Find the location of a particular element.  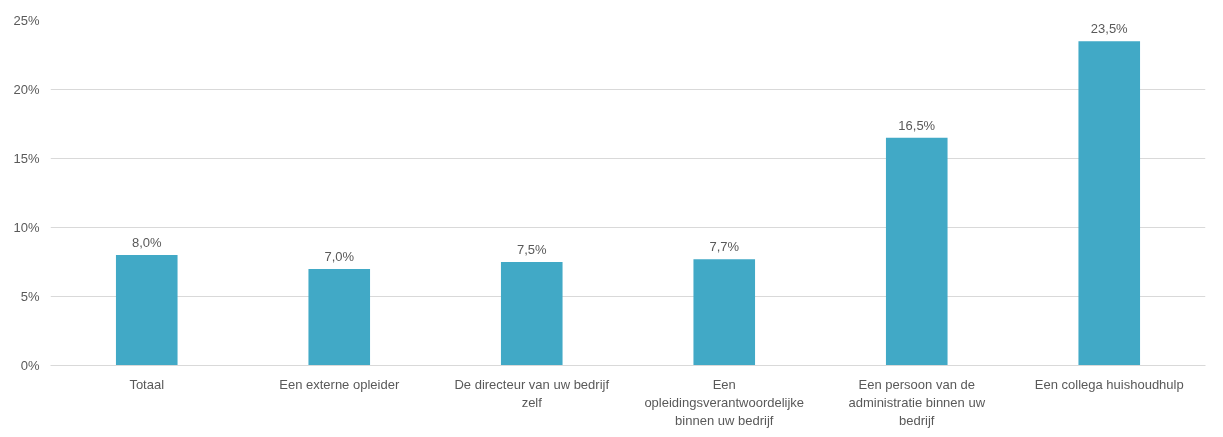

data-label: 7,7% is located at coordinates (724, 247).